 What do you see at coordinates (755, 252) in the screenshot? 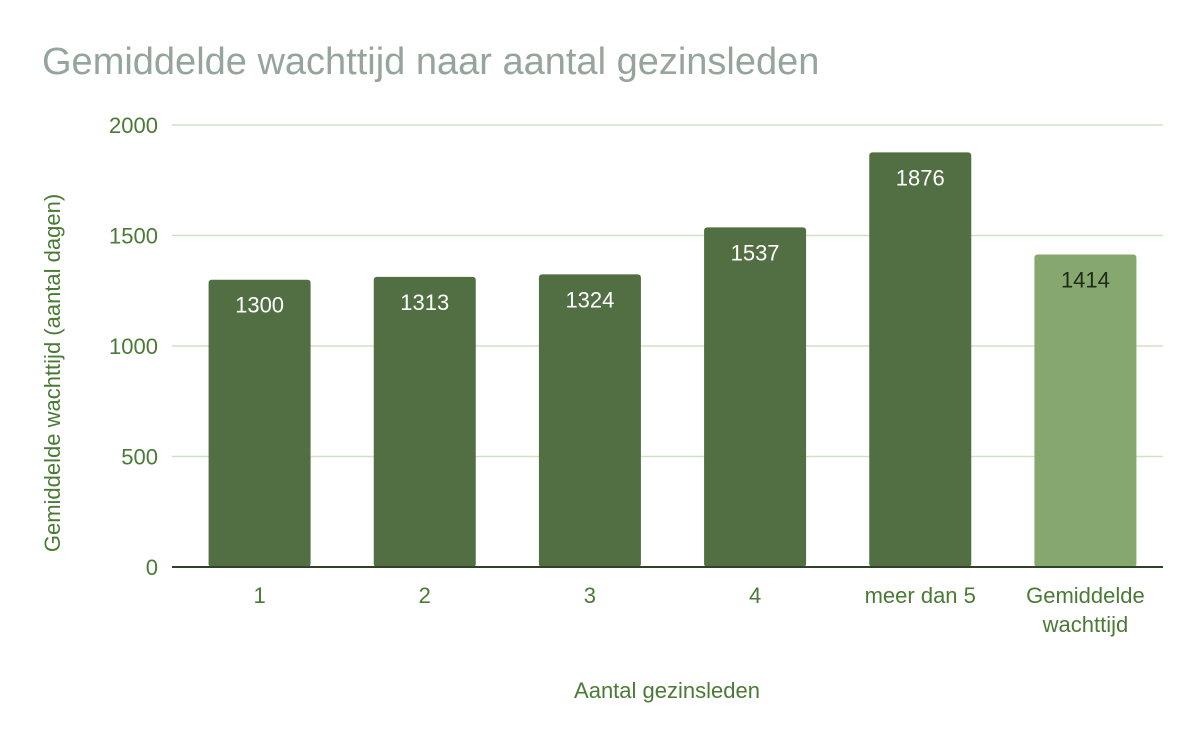
I see `data-label: 1537` at bounding box center [755, 252].